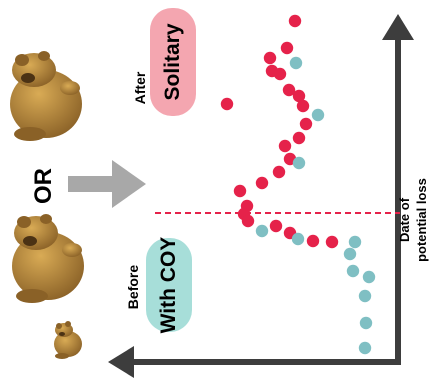 This screenshot has width=439, height=379. I want to click on solitary-pill, so click(173, 62).